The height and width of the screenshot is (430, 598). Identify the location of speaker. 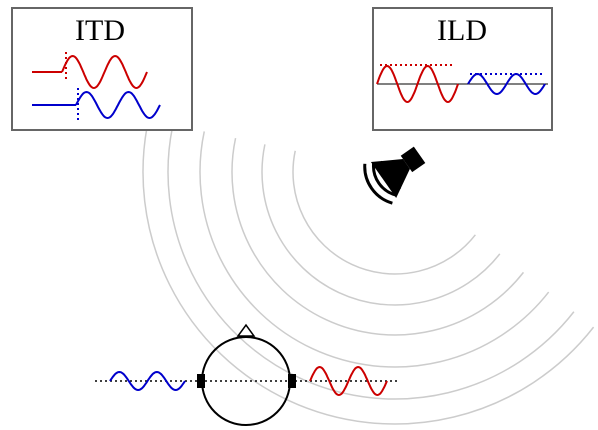
(394, 175).